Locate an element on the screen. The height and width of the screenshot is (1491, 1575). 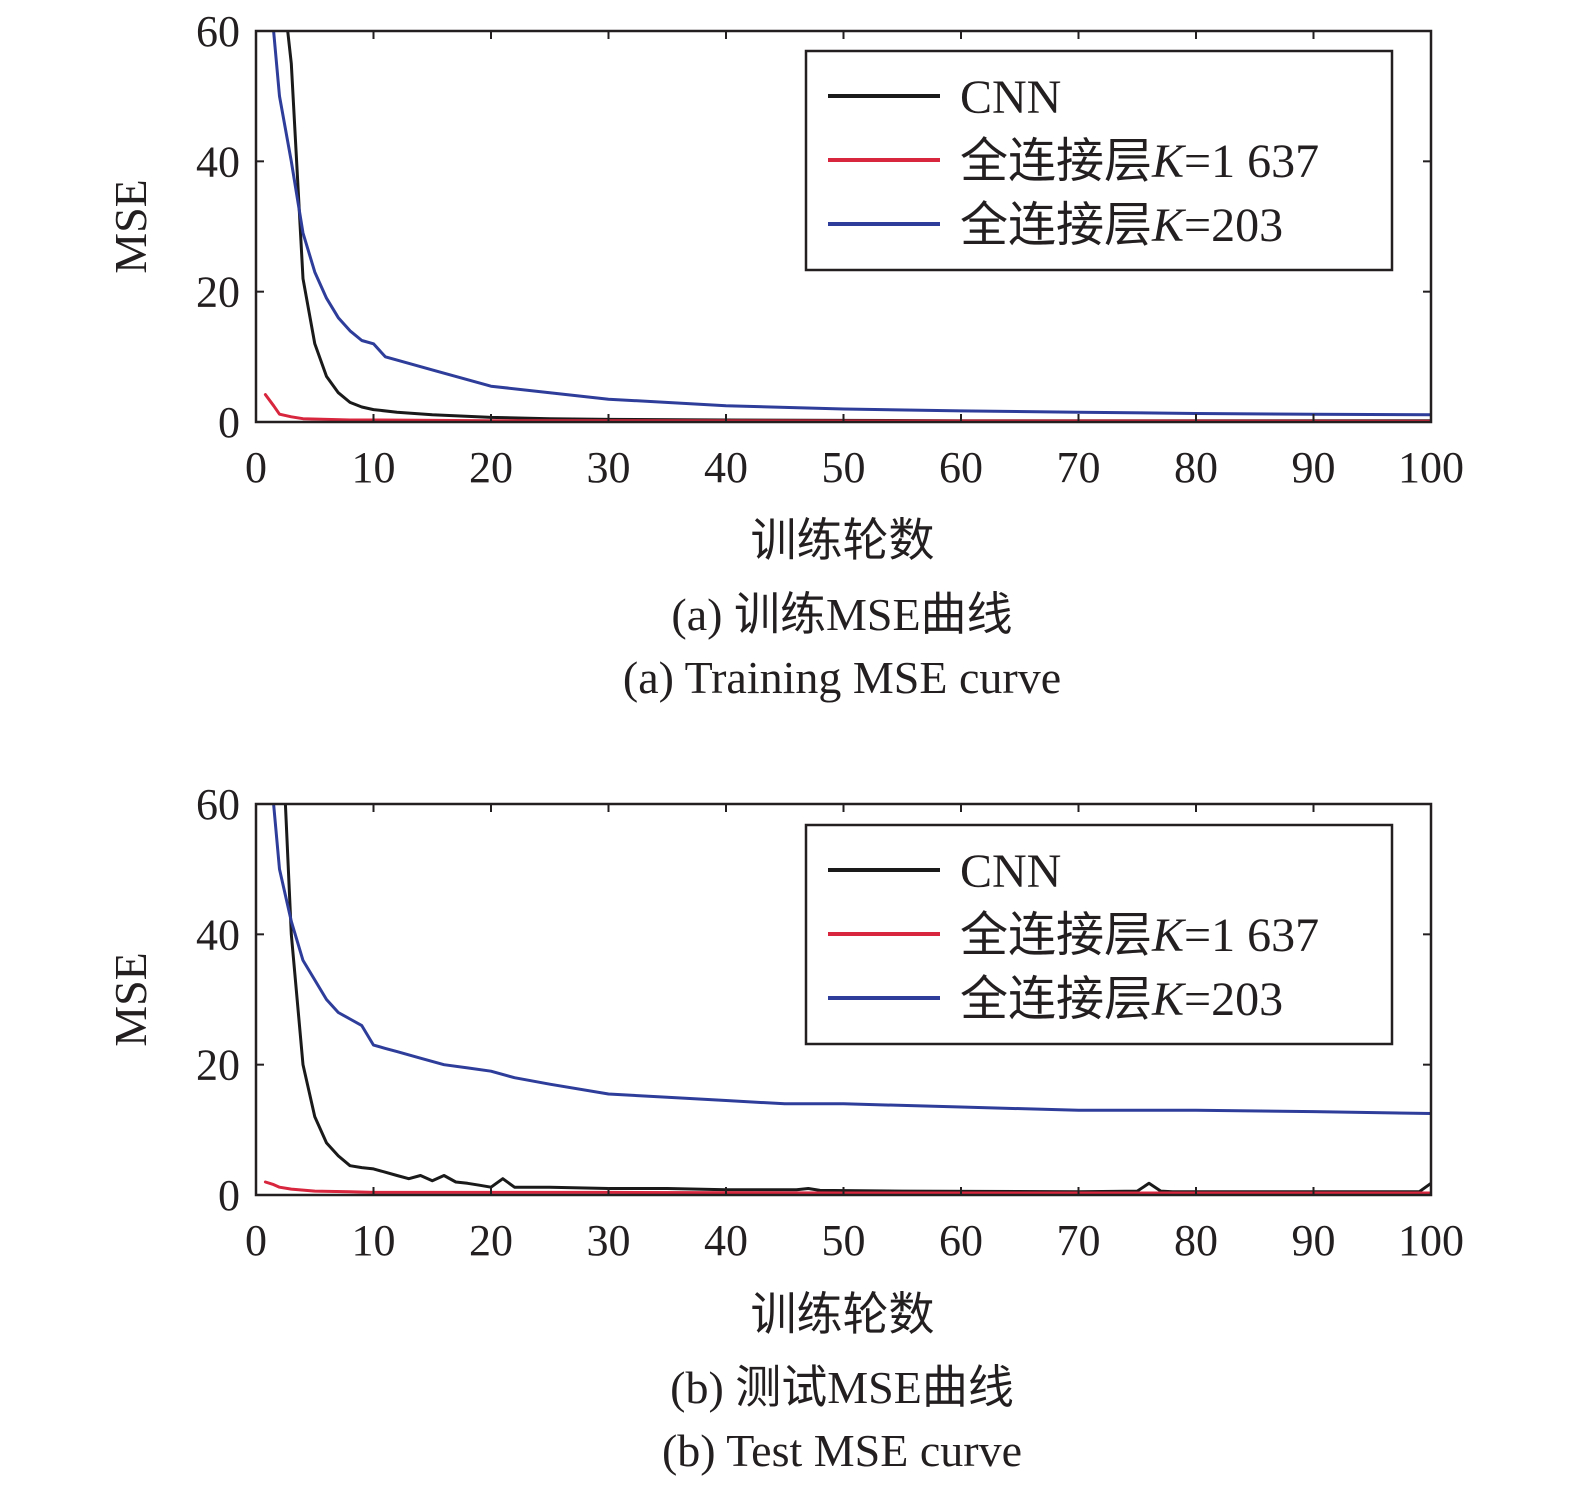
caption-en: (a) Training MSE curve is located at coordinates (842, 677).